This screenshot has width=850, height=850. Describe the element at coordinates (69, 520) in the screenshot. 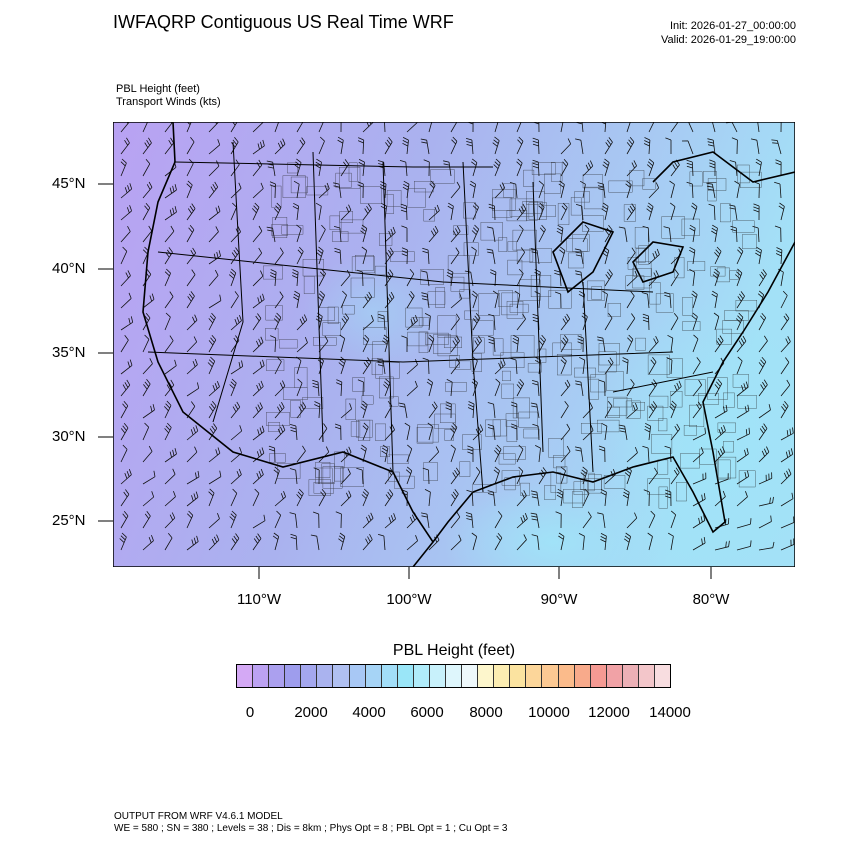

I see `lat-label-25: 25°N` at that location.